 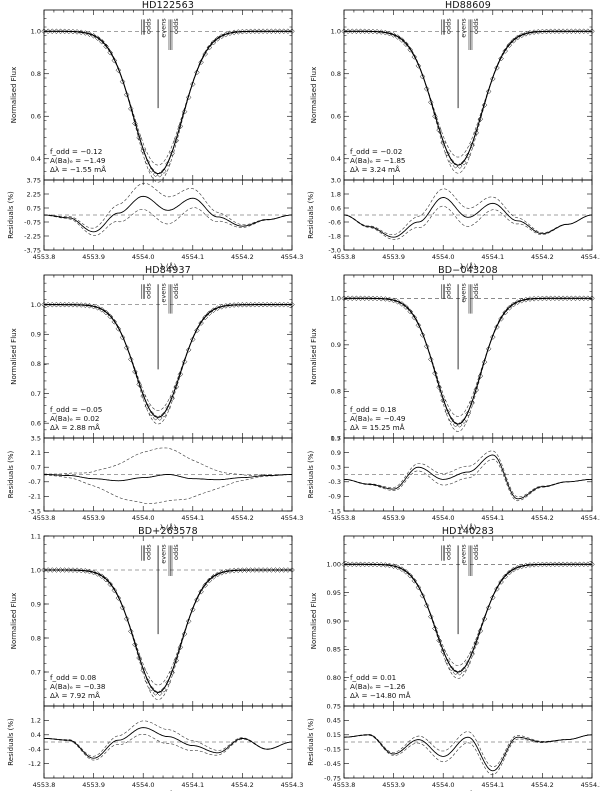 What do you see at coordinates (36, 438) in the screenshot?
I see `residual-tick-label: 3.5` at bounding box center [36, 438].